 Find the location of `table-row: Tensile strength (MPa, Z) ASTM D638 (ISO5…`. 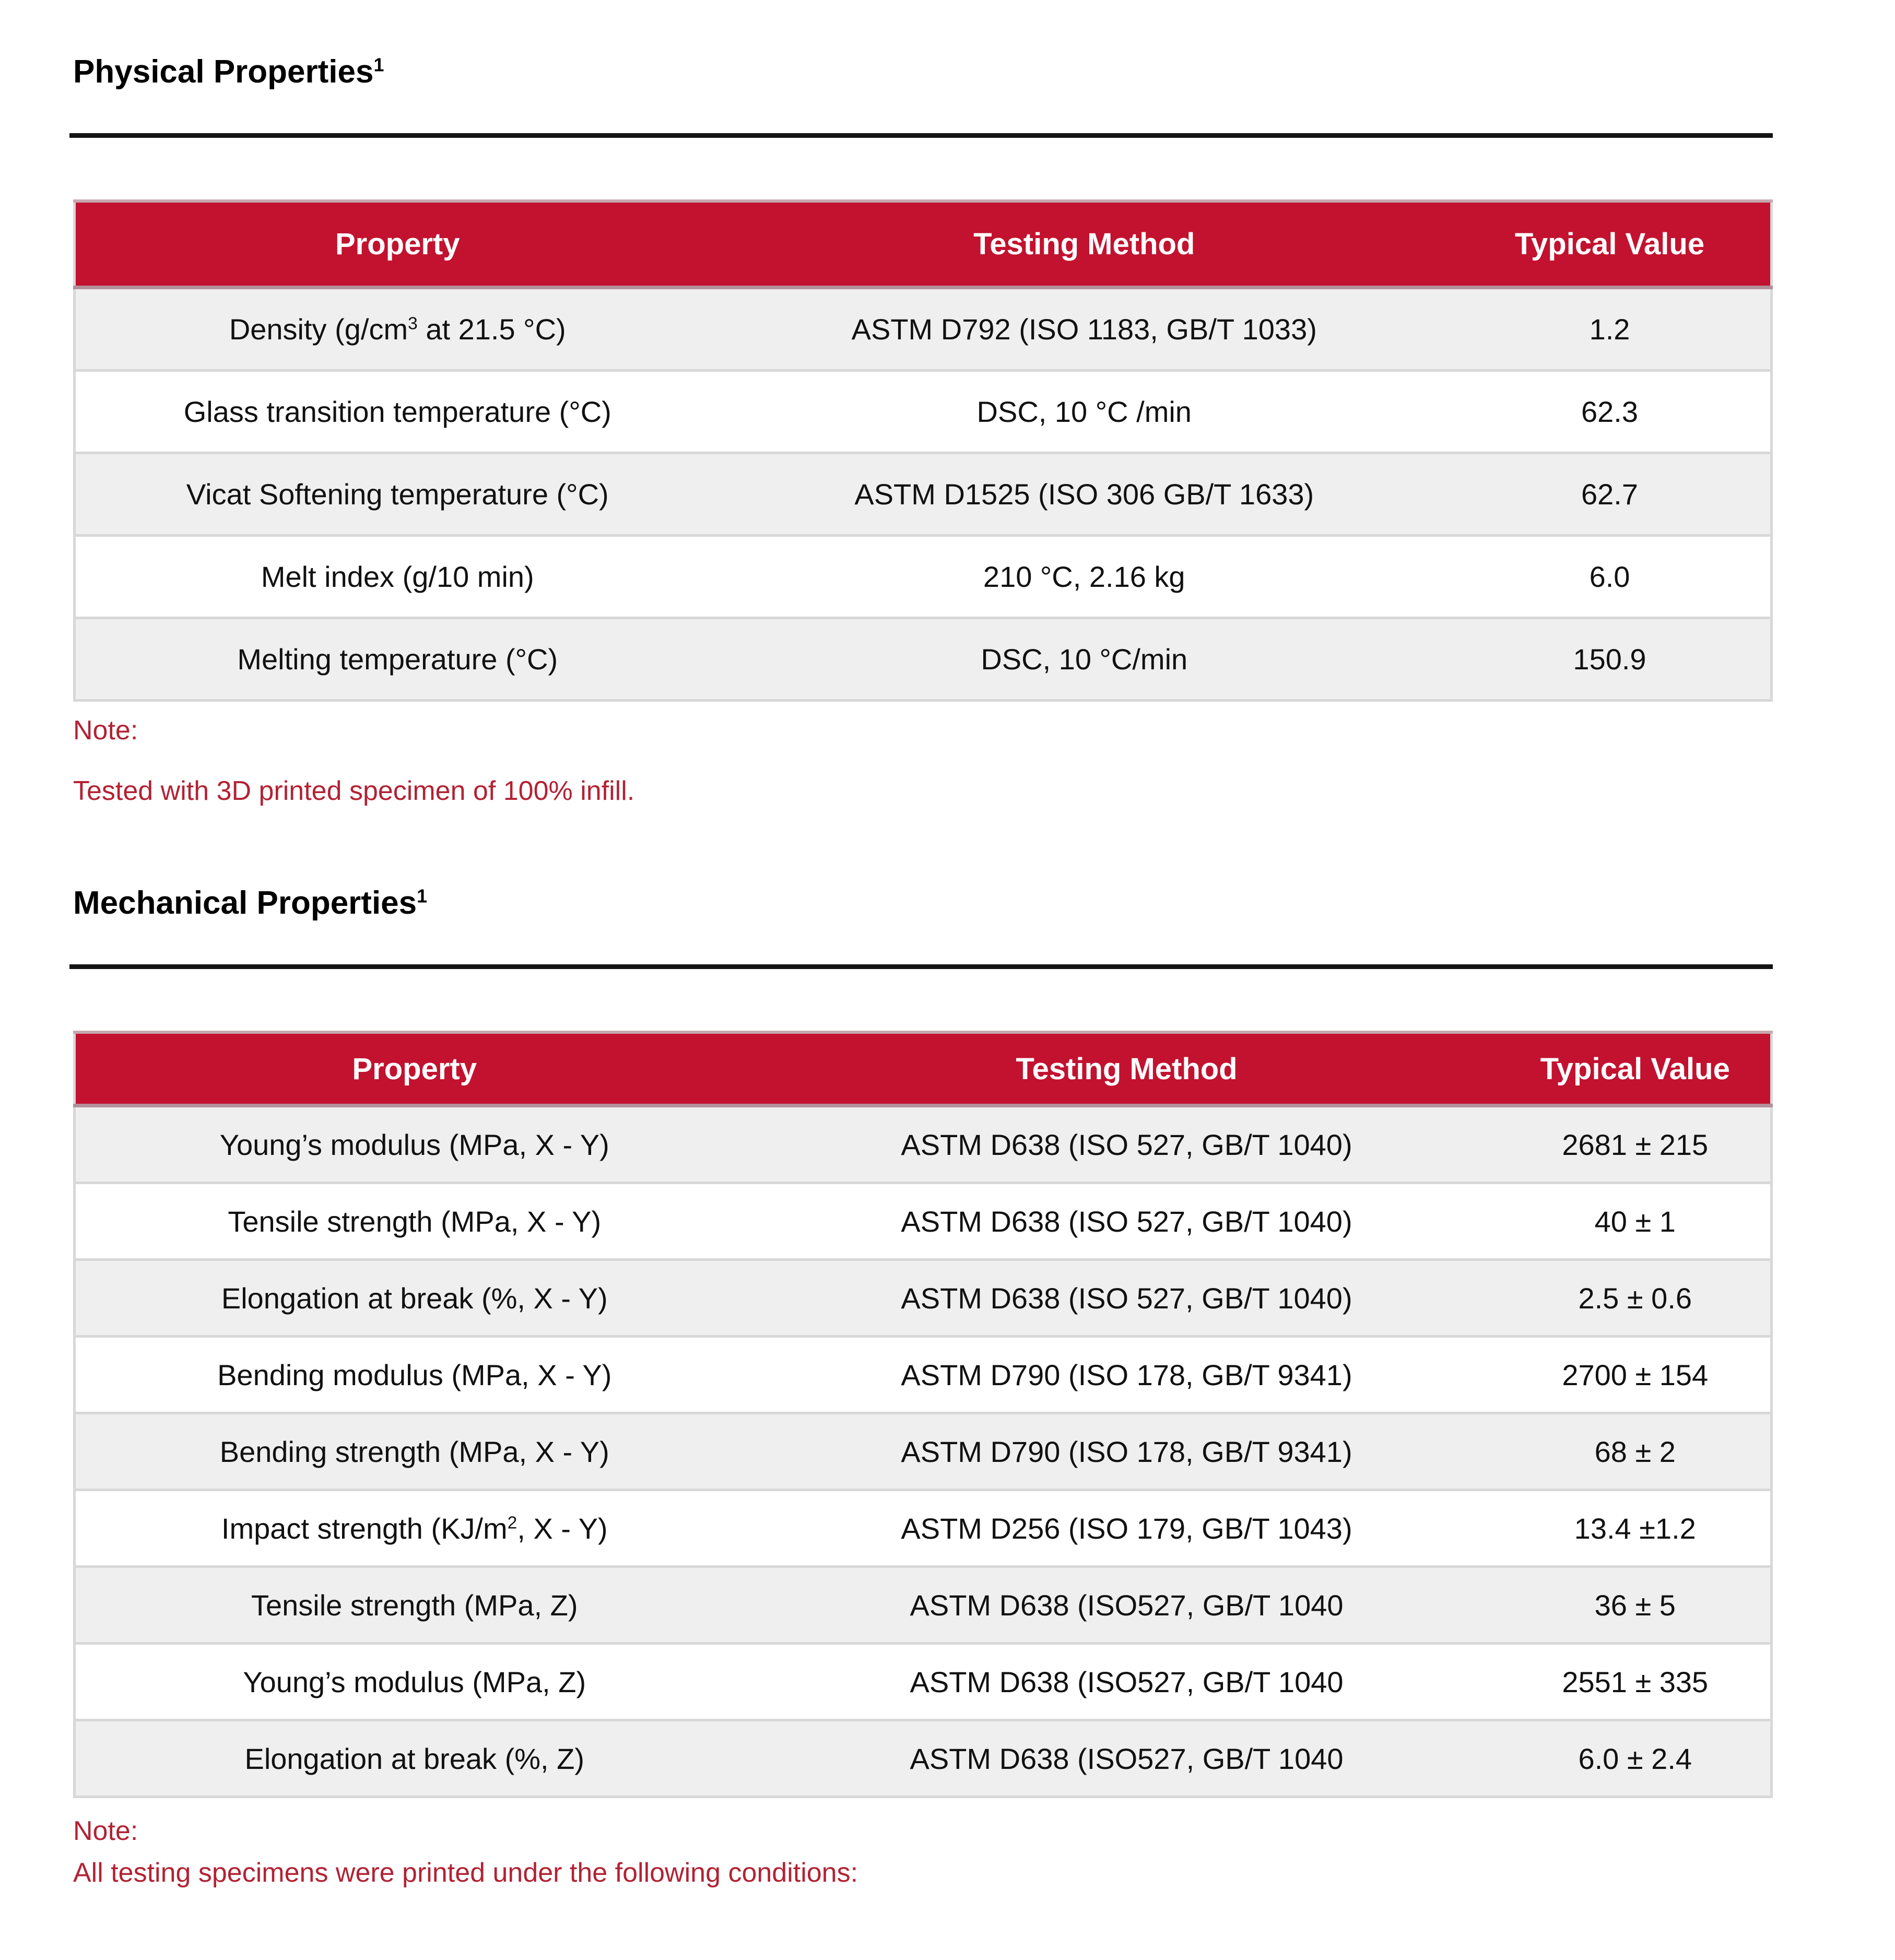

table-row: Tensile strength (MPa, Z) ASTM D638 (ISO5… is located at coordinates (923, 1604).